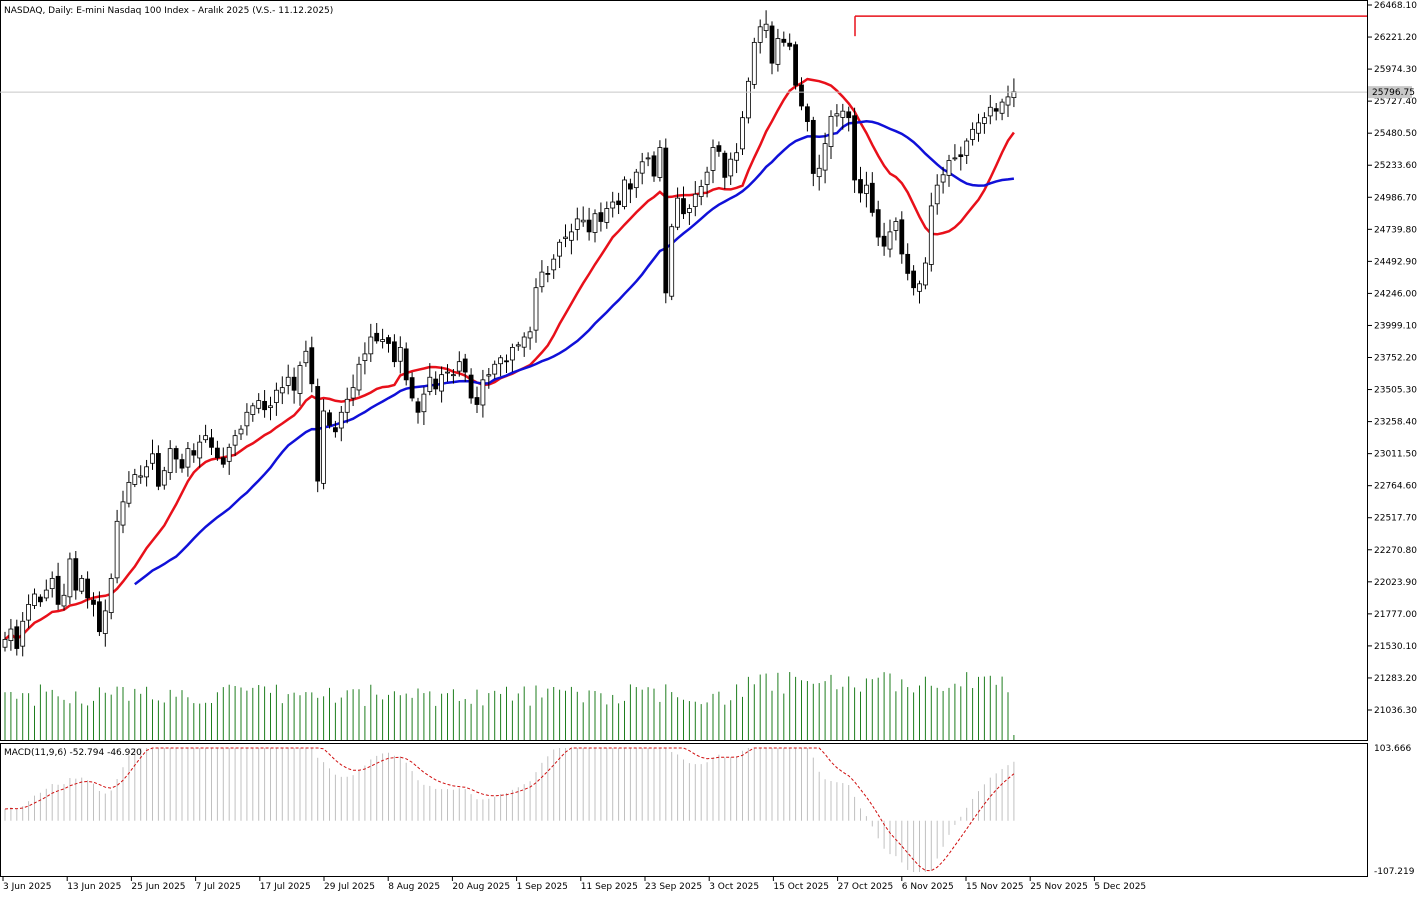  I want to click on y-tick-label: 24246.00, so click(1395, 294).